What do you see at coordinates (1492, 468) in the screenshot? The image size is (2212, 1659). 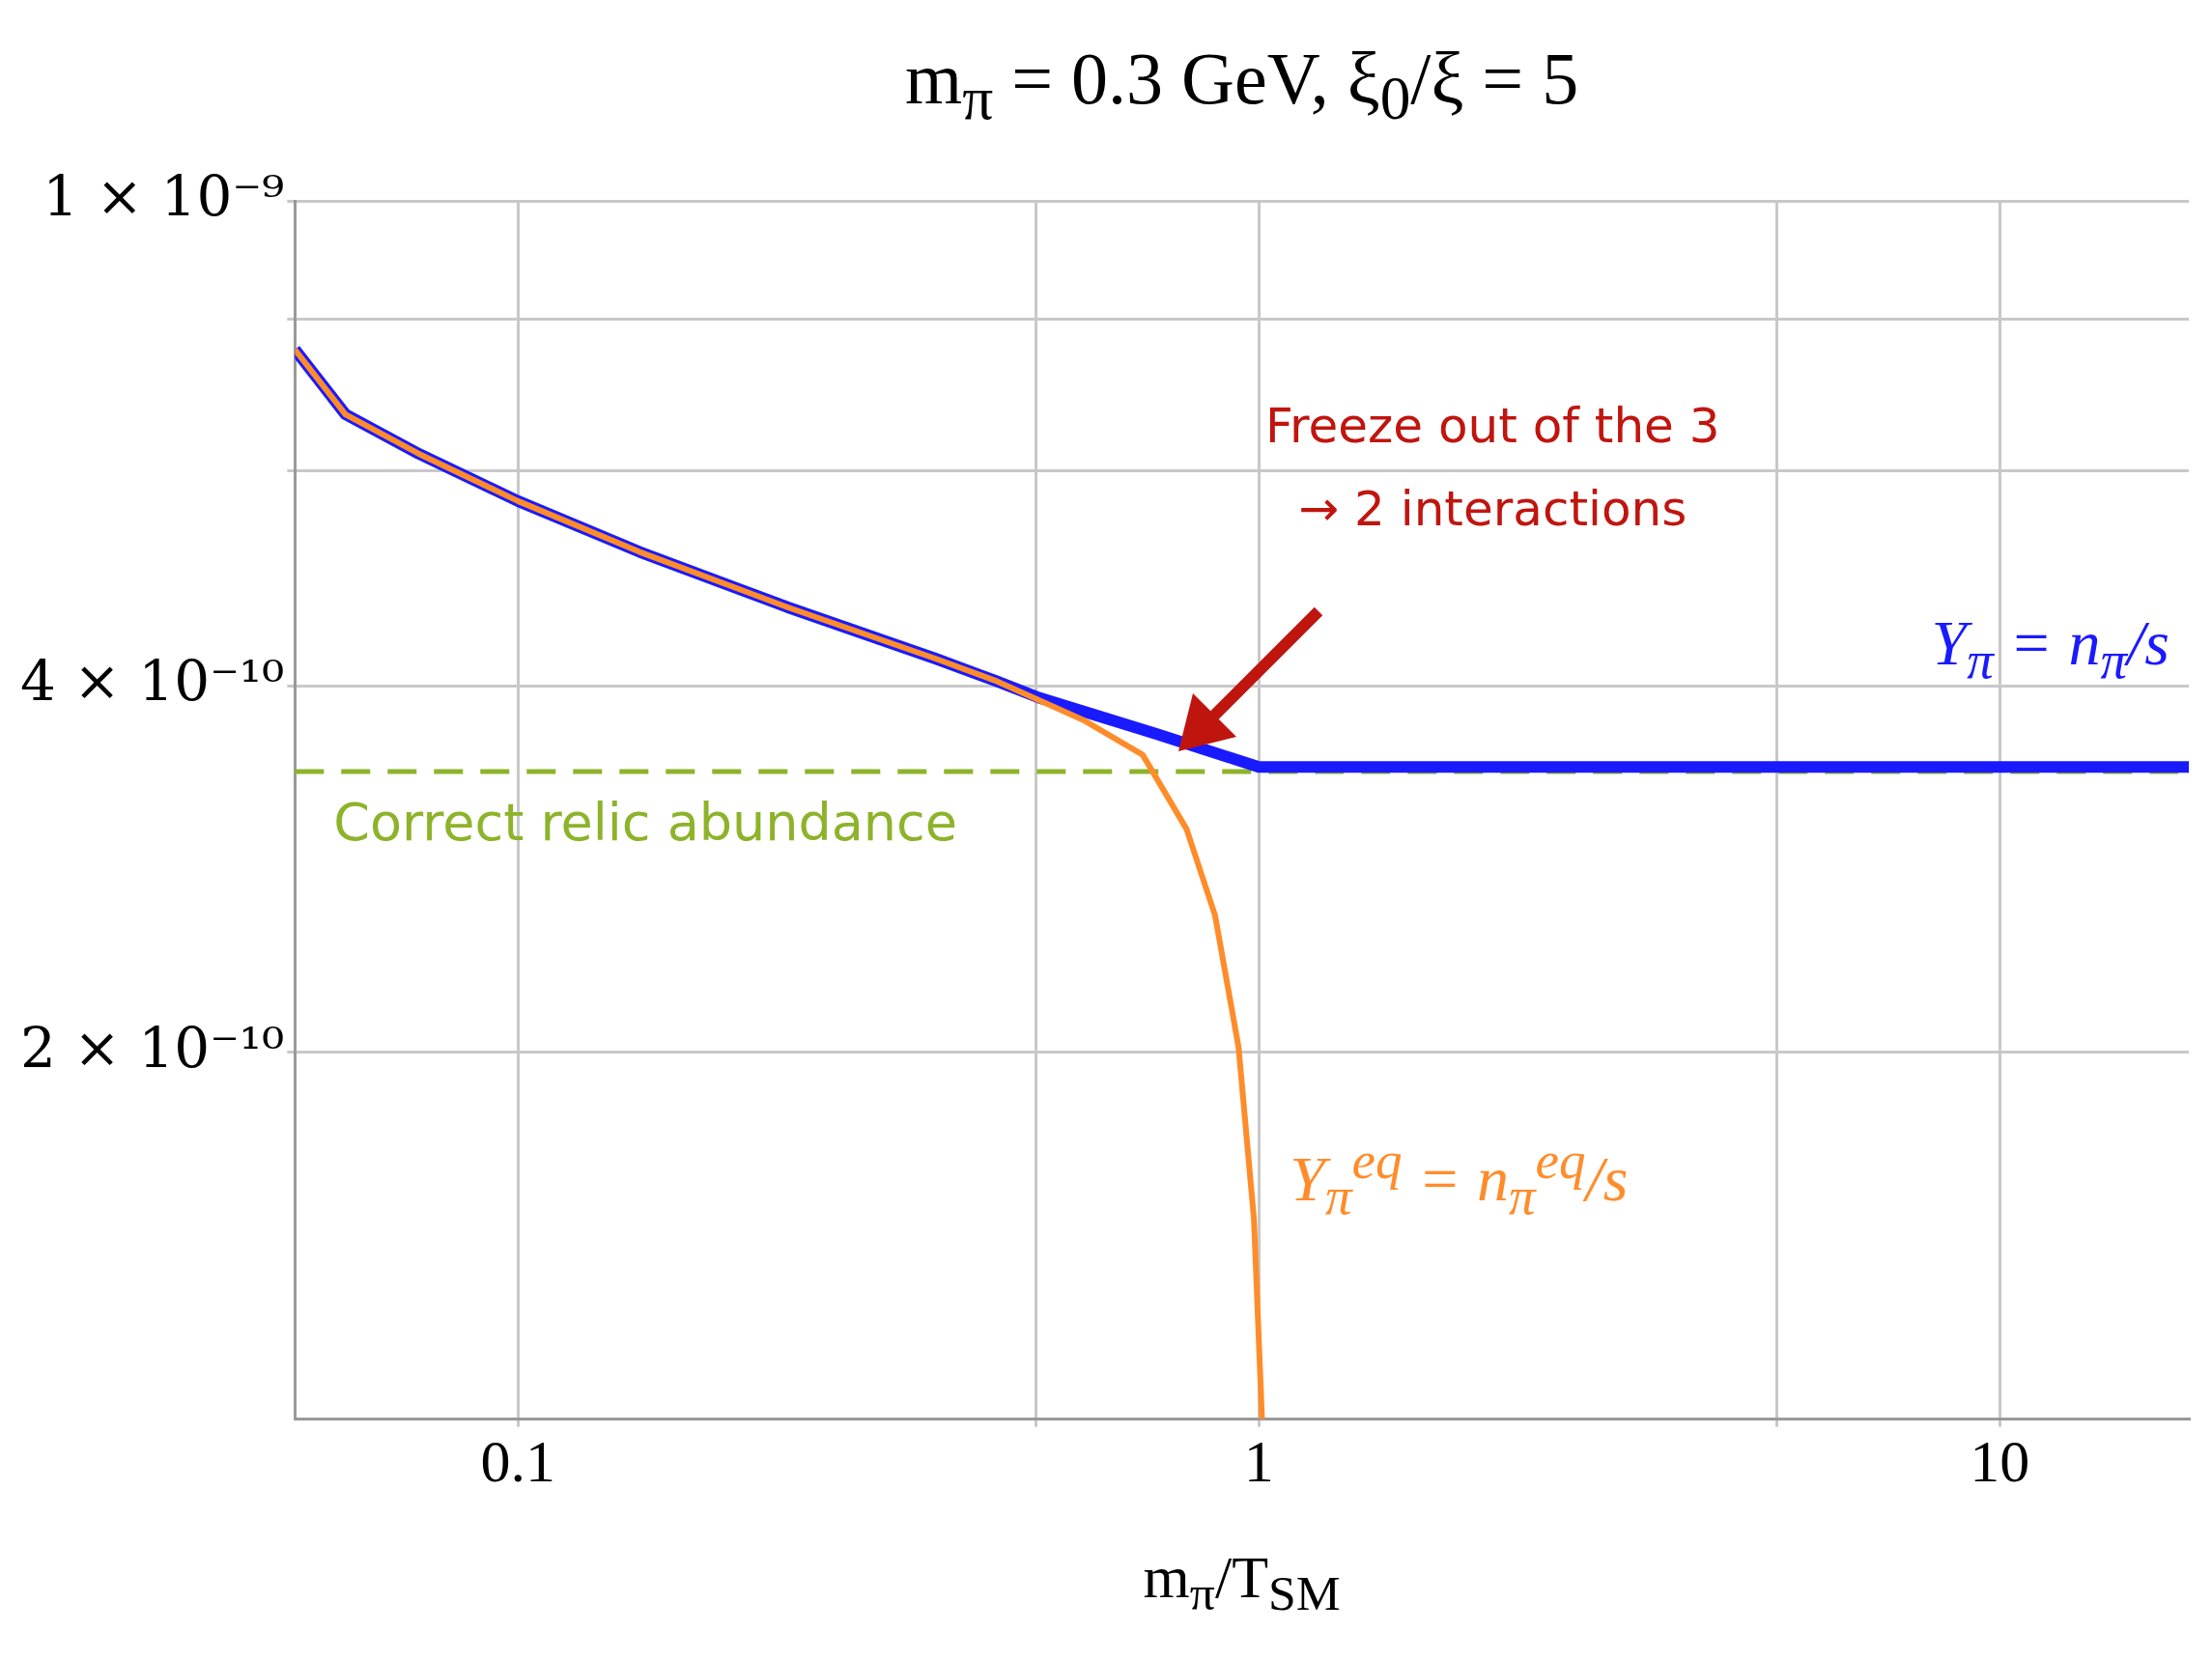 I see `annotation: Freeze out of the 3 → 2 interactions` at bounding box center [1492, 468].